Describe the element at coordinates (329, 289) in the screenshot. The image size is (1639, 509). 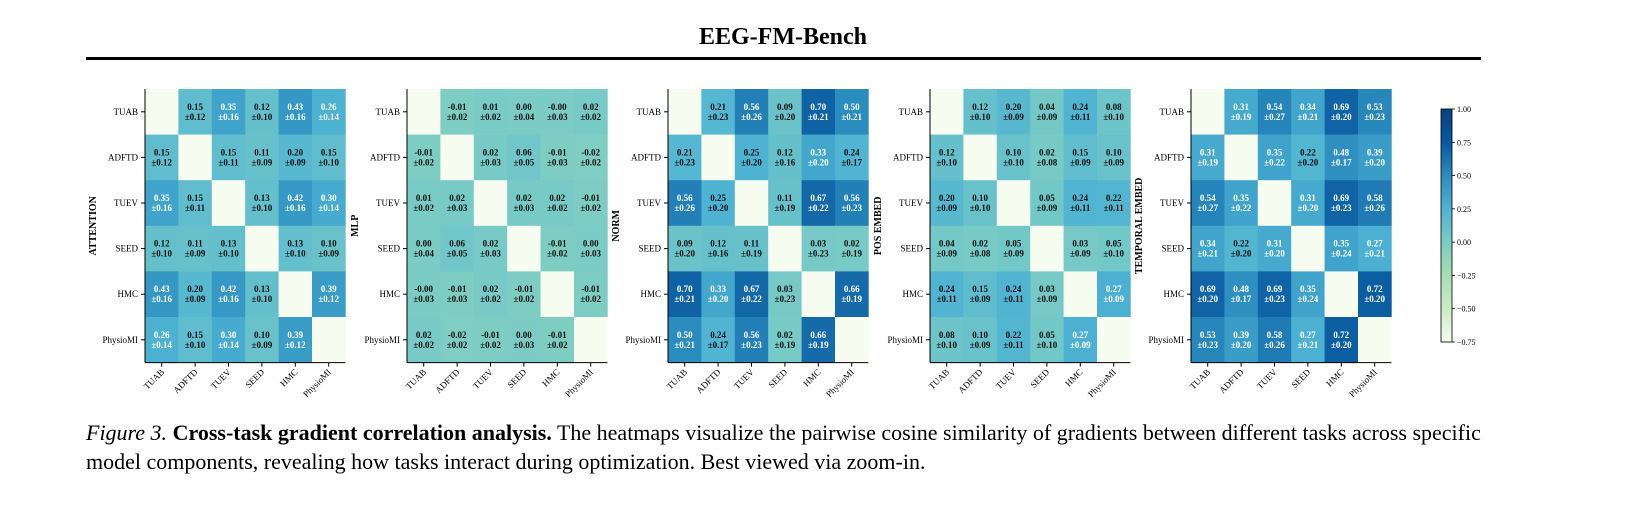
I see `cell-value-label: 0.39` at that location.